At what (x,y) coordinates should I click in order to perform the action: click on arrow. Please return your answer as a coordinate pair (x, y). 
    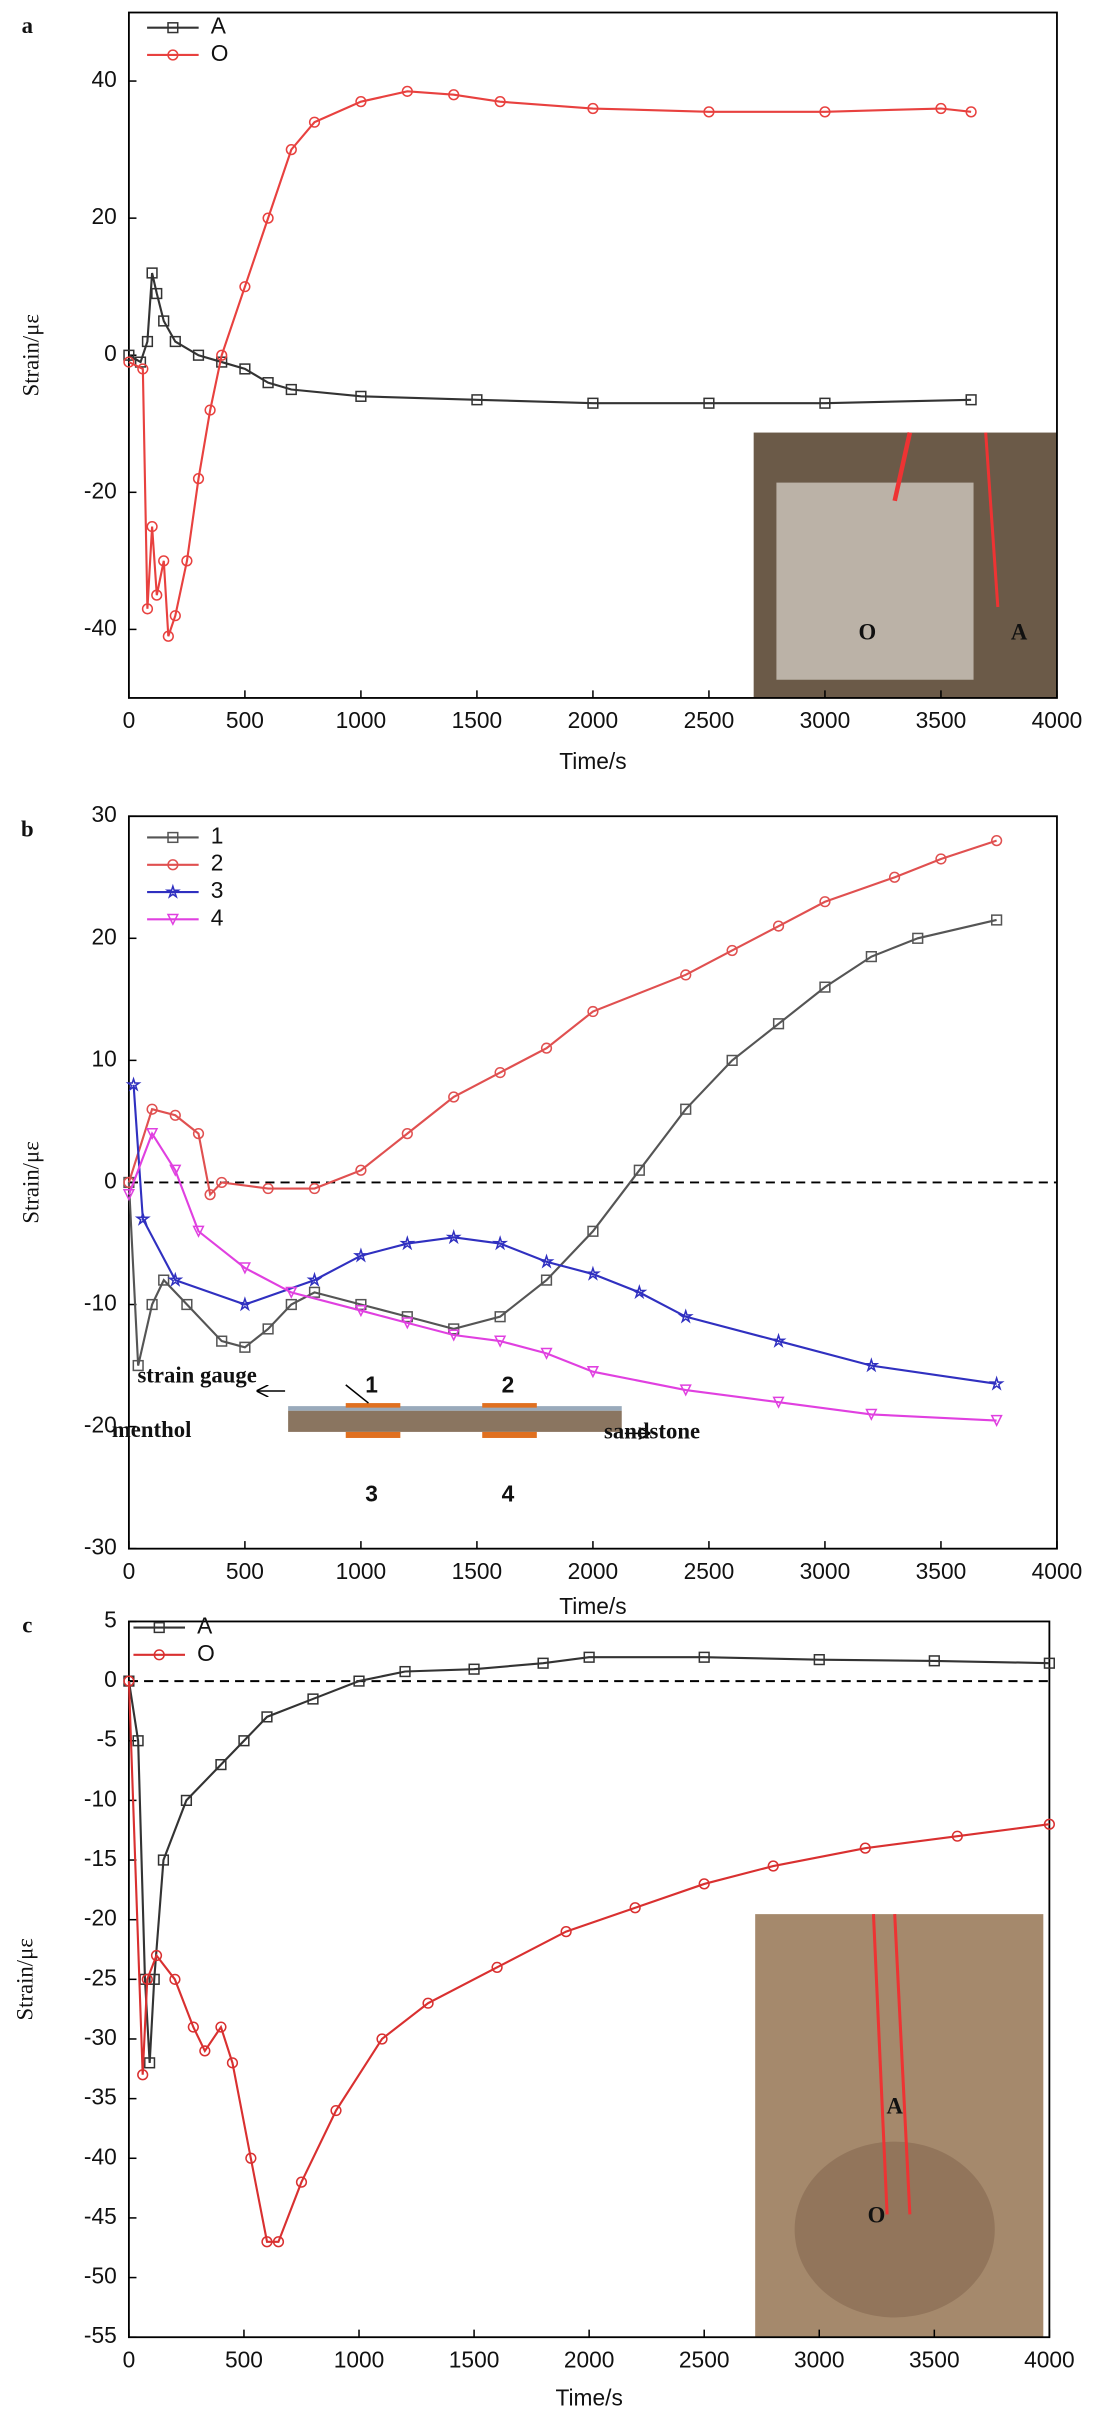
    Looking at the image, I should click on (357, 1394).